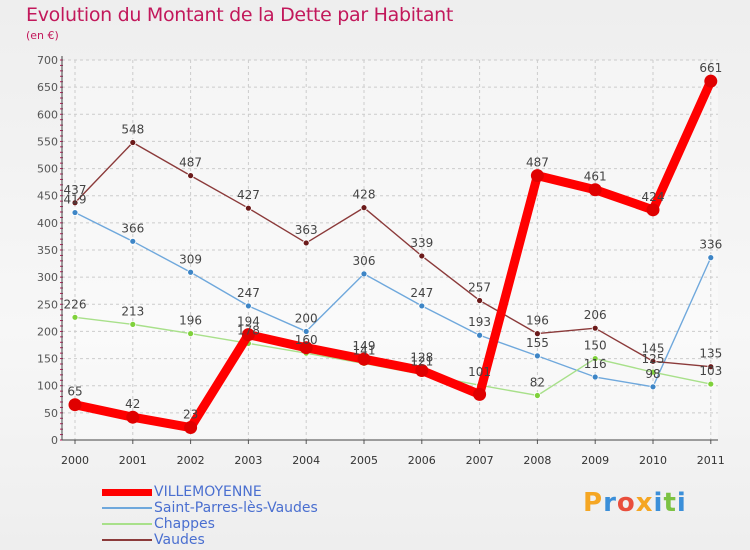 This screenshot has width=750, height=550. Describe the element at coordinates (537, 343) in the screenshot. I see `data-label-saint-parres-les-vaudes: 155` at that location.